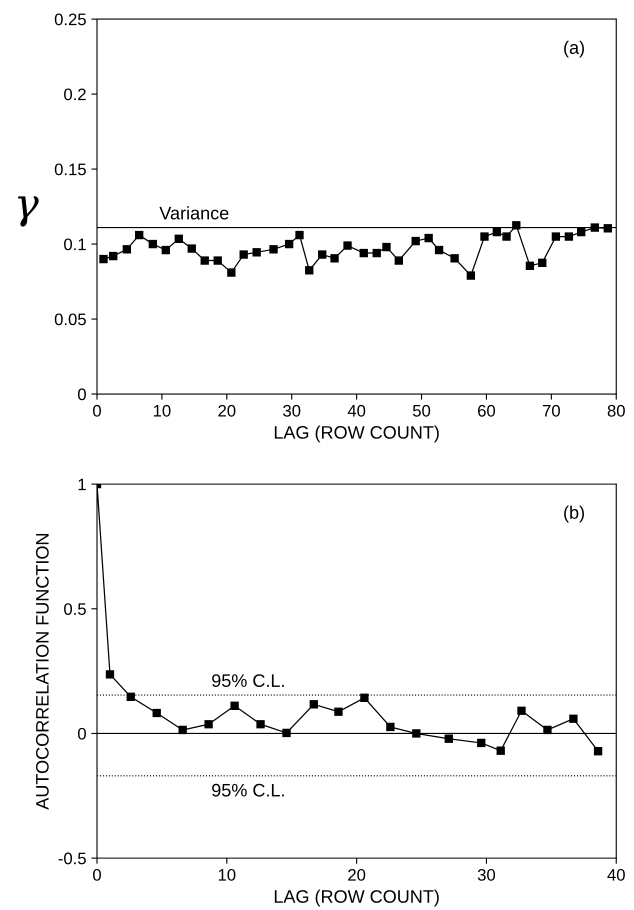 Image resolution: width=634 pixels, height=910 pixels. Describe the element at coordinates (42, 672) in the screenshot. I see `y-axis-title: AUTOCORRELATION FUNCTION` at that location.